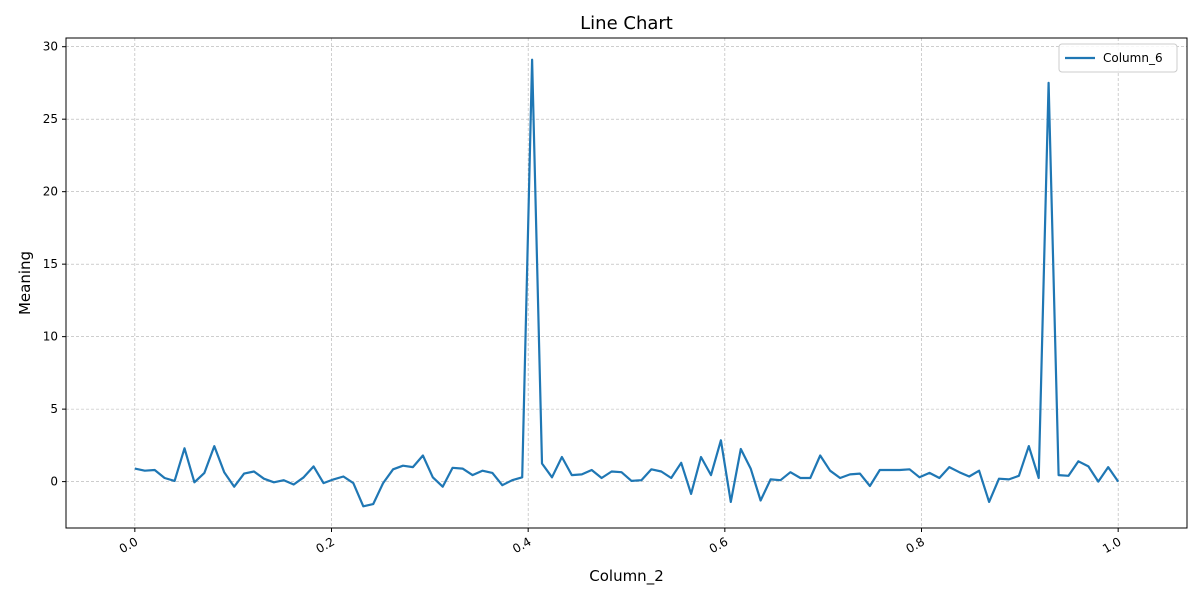 The height and width of the screenshot is (600, 1200). What do you see at coordinates (325, 545) in the screenshot?
I see `x-tick-label: 0.2` at bounding box center [325, 545].